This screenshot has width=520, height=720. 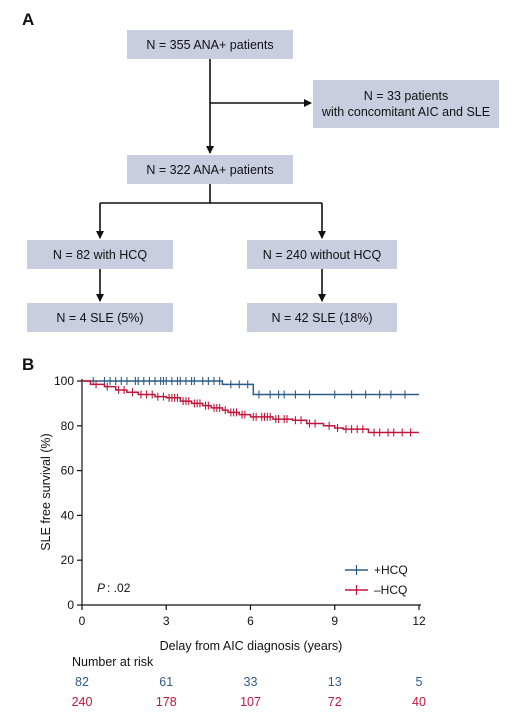 I want to click on box-mid, so click(x=210, y=169).